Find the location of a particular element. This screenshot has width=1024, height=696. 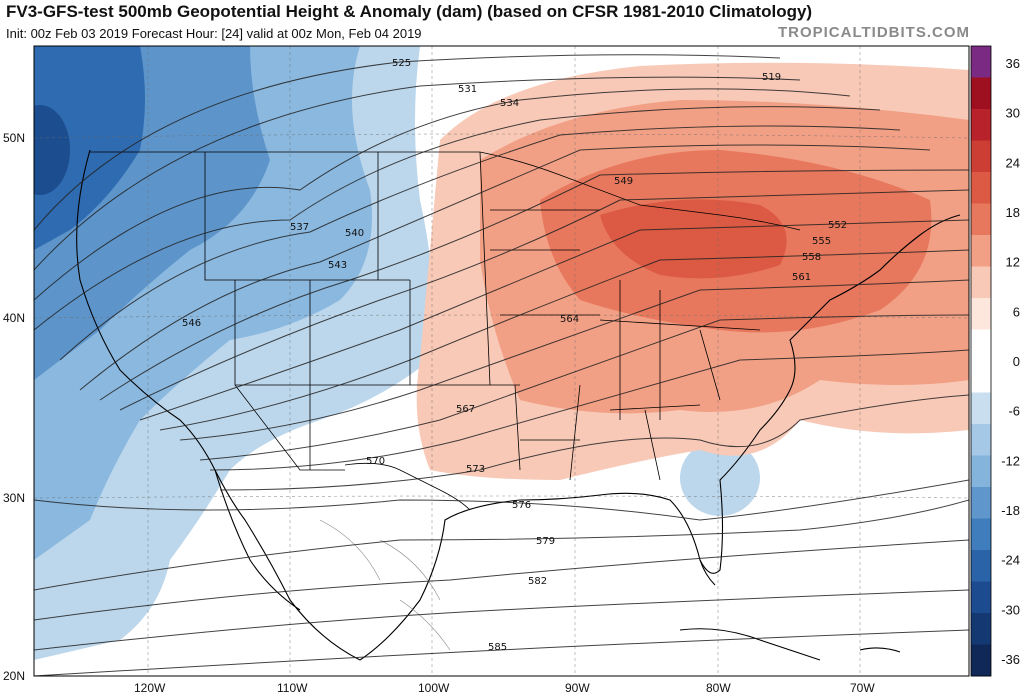

contour-label: 543 is located at coordinates (337, 265).